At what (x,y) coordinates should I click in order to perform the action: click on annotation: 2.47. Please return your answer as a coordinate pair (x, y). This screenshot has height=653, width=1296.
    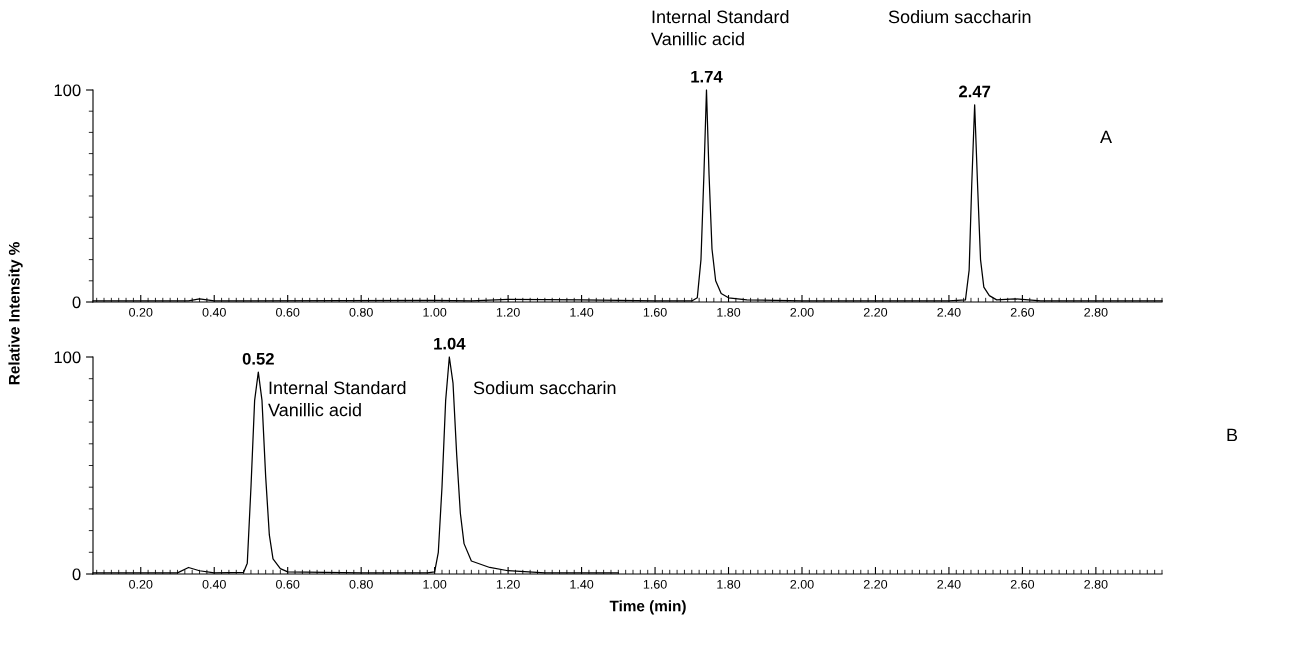
    Looking at the image, I should click on (975, 91).